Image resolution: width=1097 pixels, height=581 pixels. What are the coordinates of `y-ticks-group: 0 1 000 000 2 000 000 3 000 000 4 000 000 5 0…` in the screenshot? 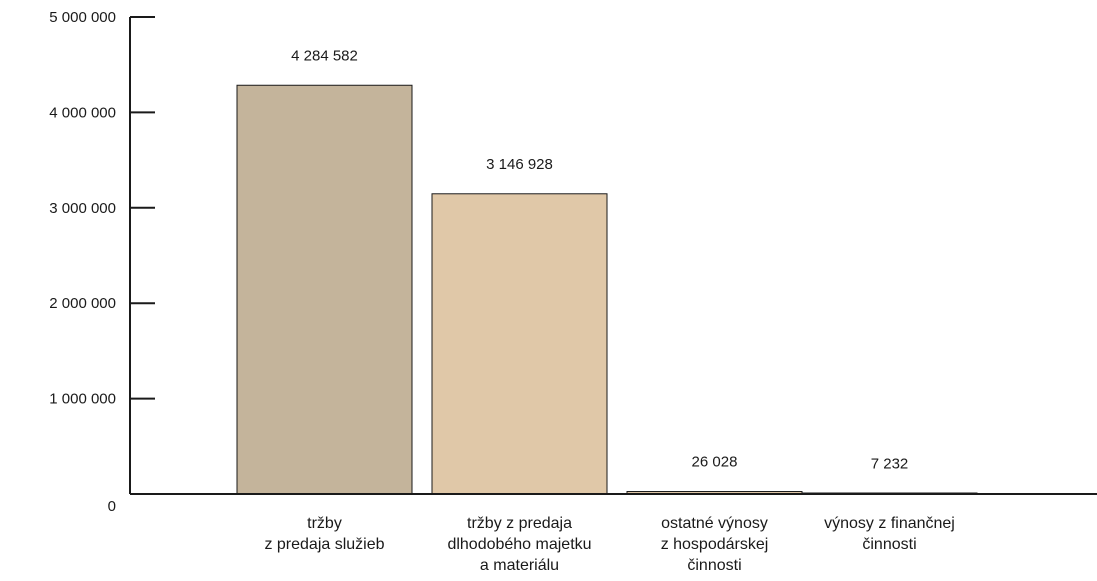 It's located at (102, 262).